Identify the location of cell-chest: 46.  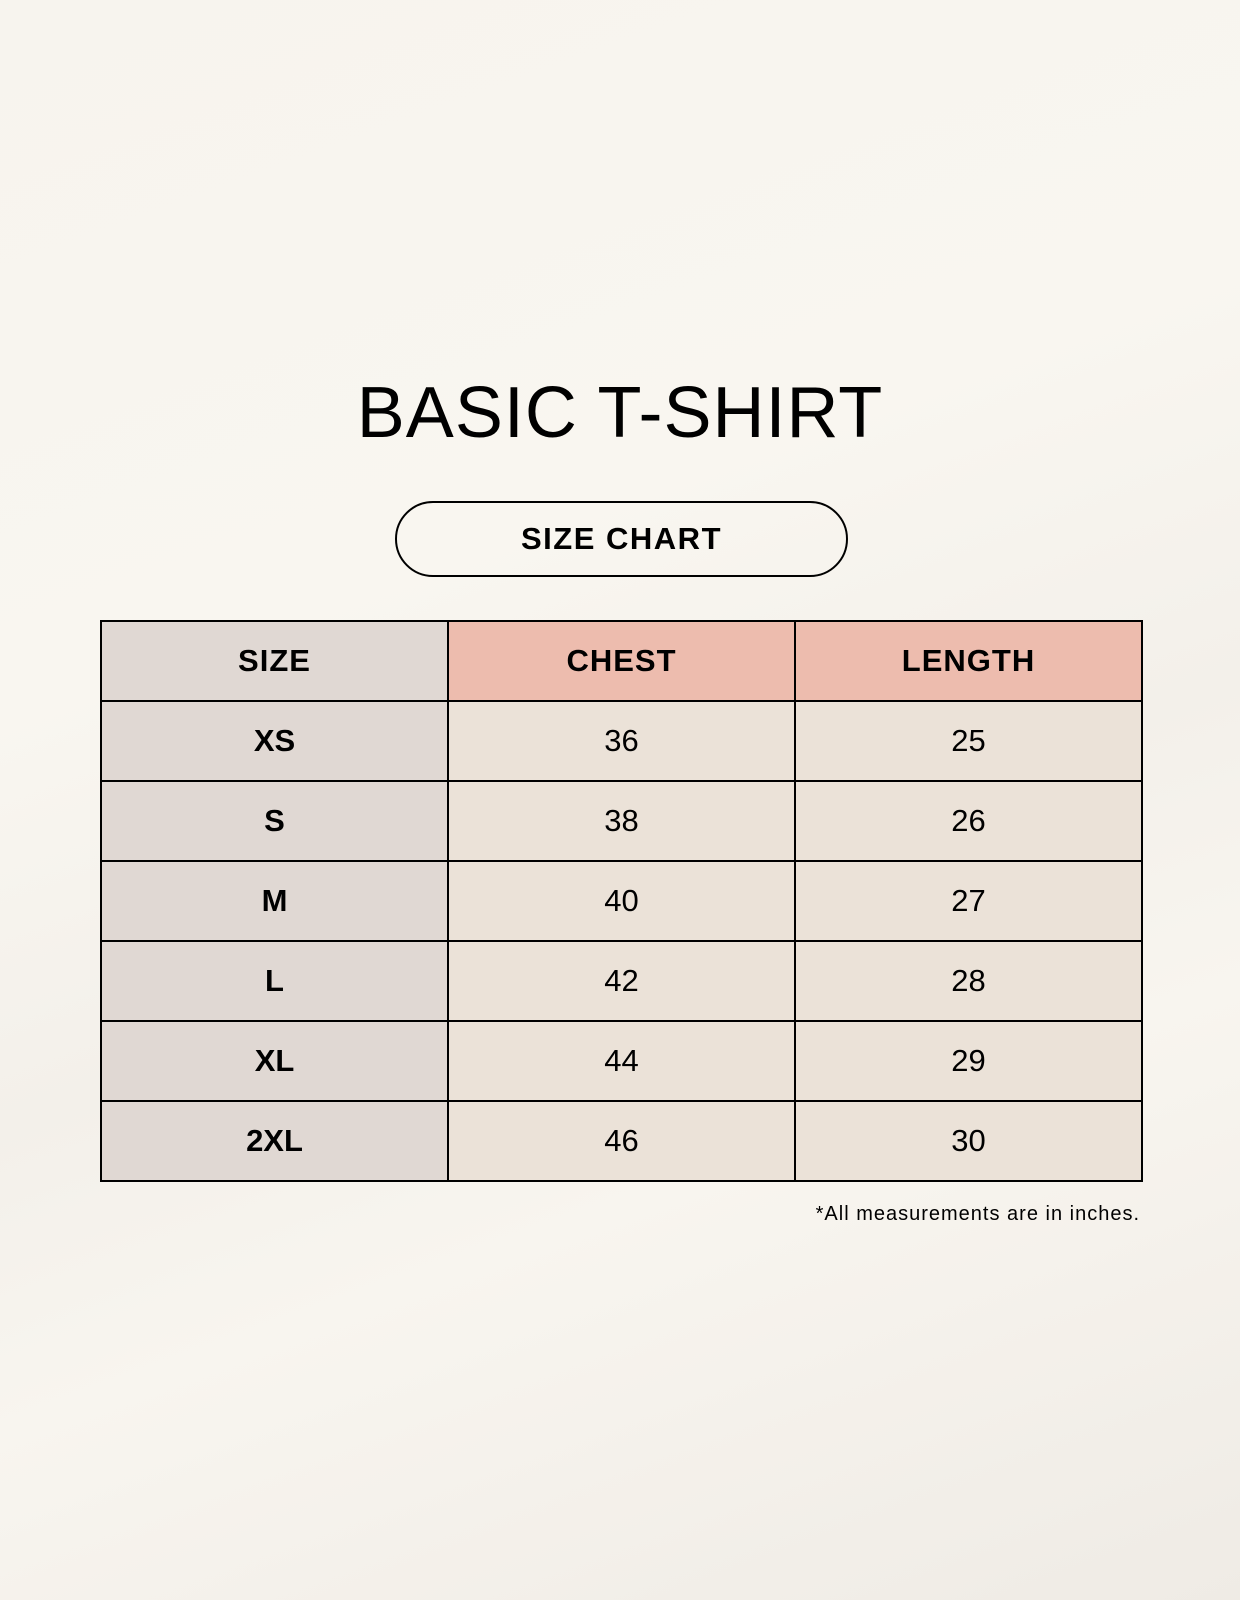
(621, 1141).